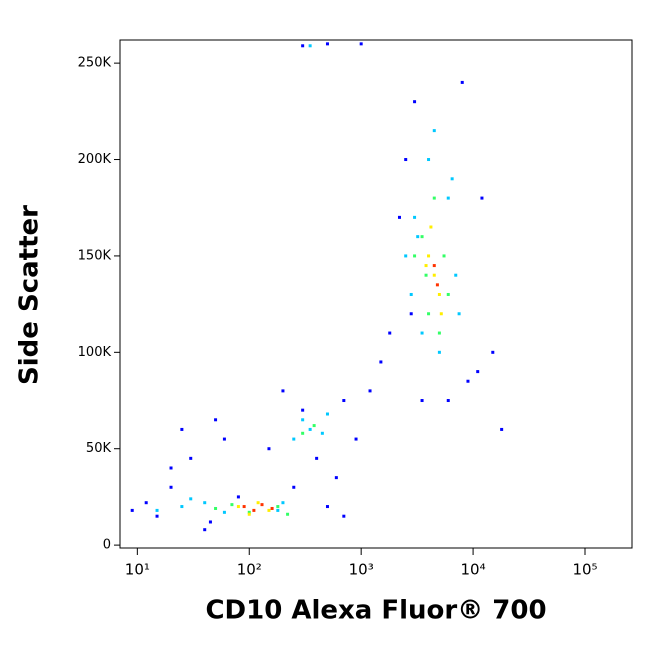  I want to click on y-tick-label: 150K, so click(95, 255).